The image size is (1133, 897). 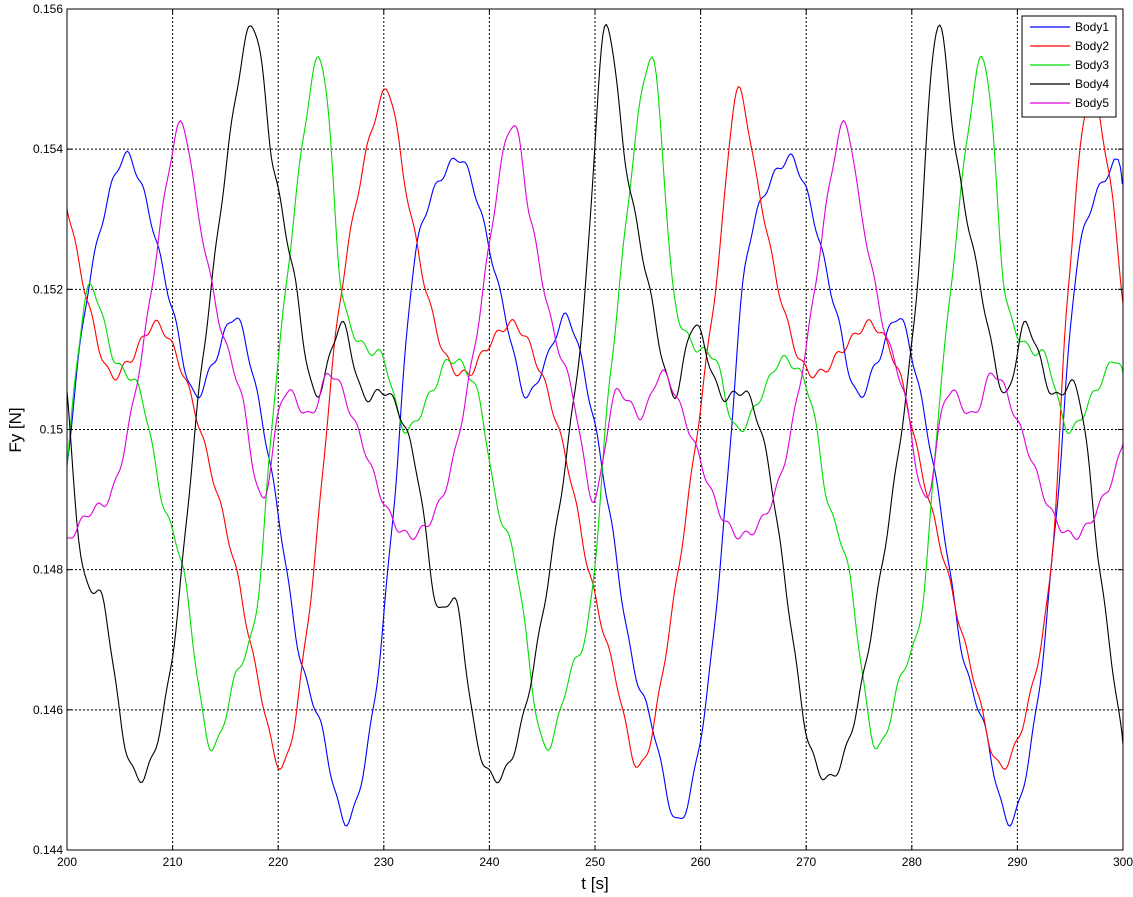 What do you see at coordinates (48, 850) in the screenshot?
I see `y-tick-label: 0.144` at bounding box center [48, 850].